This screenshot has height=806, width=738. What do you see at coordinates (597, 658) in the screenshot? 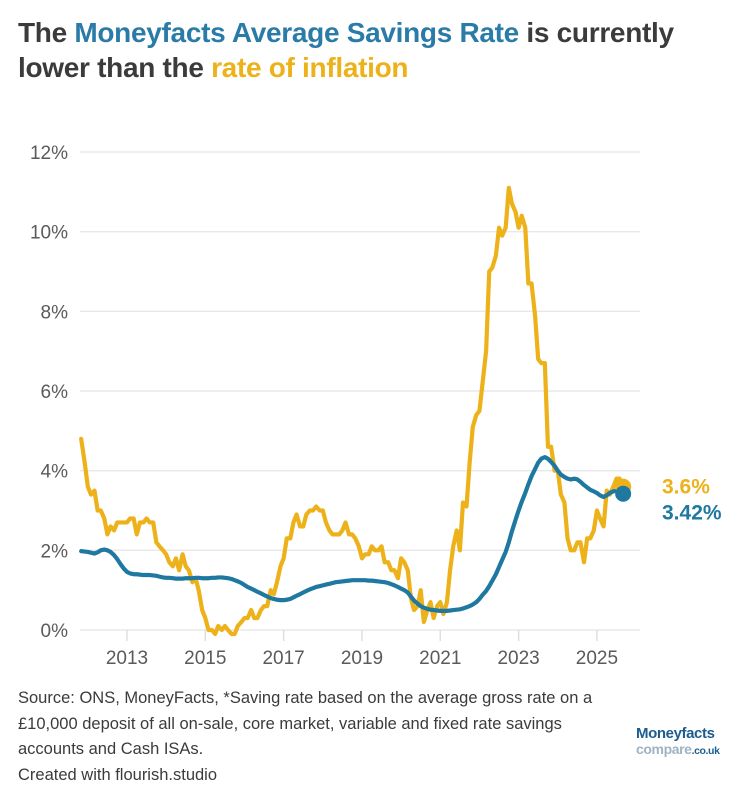
I see `x-axis-tick-label: 2025` at bounding box center [597, 658].